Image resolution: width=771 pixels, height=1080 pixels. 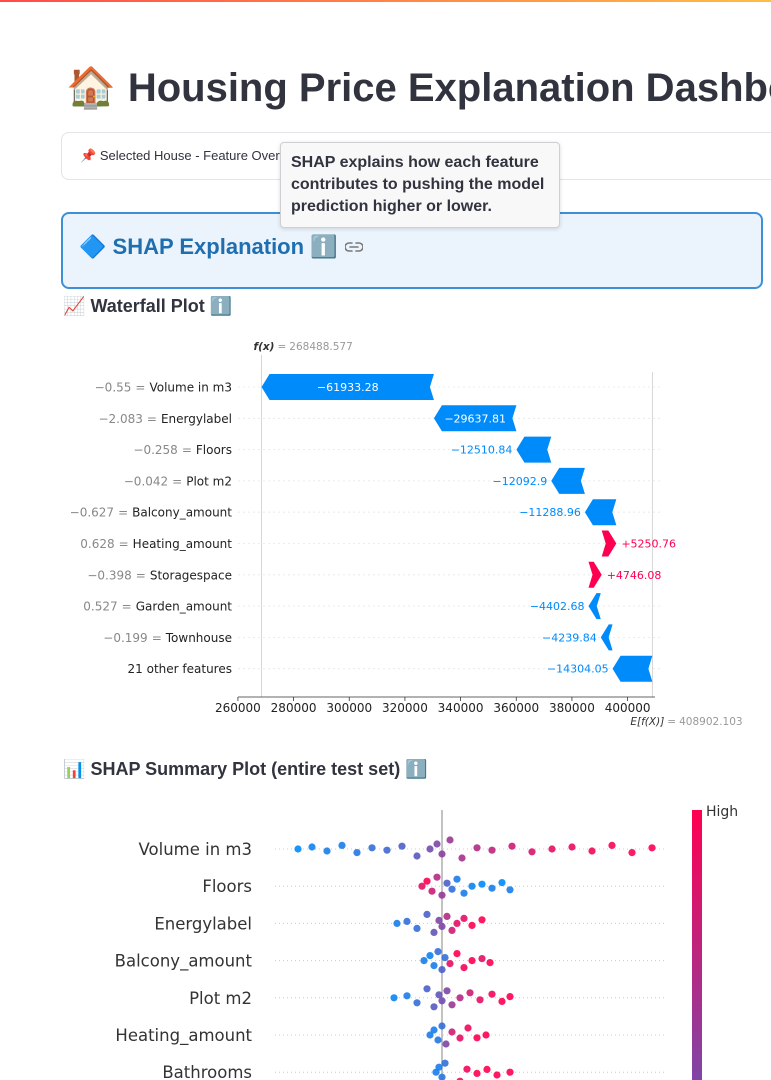 What do you see at coordinates (74, 306) in the screenshot?
I see `heading-icon: 📈` at bounding box center [74, 306].